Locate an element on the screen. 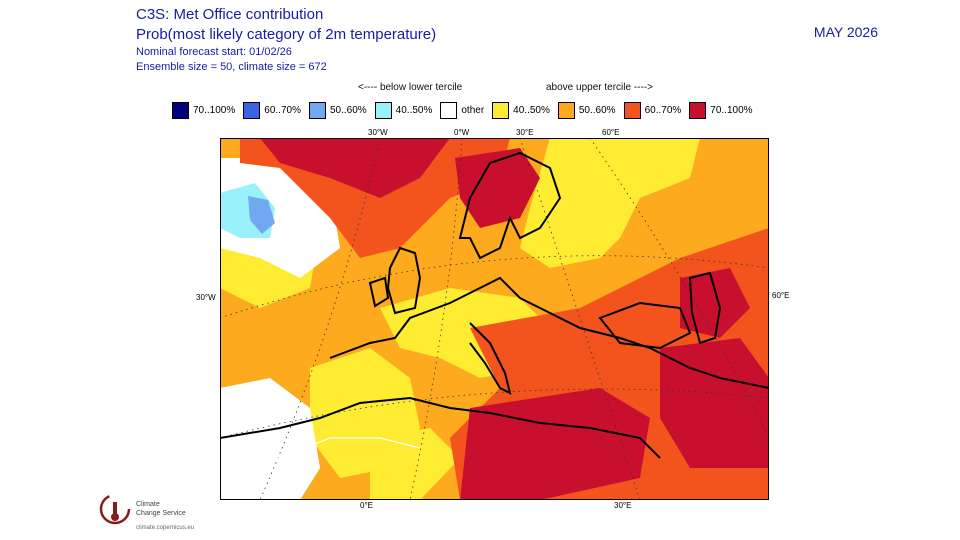 This screenshot has height=540, width=960. legend-item-other: other is located at coordinates (462, 110).